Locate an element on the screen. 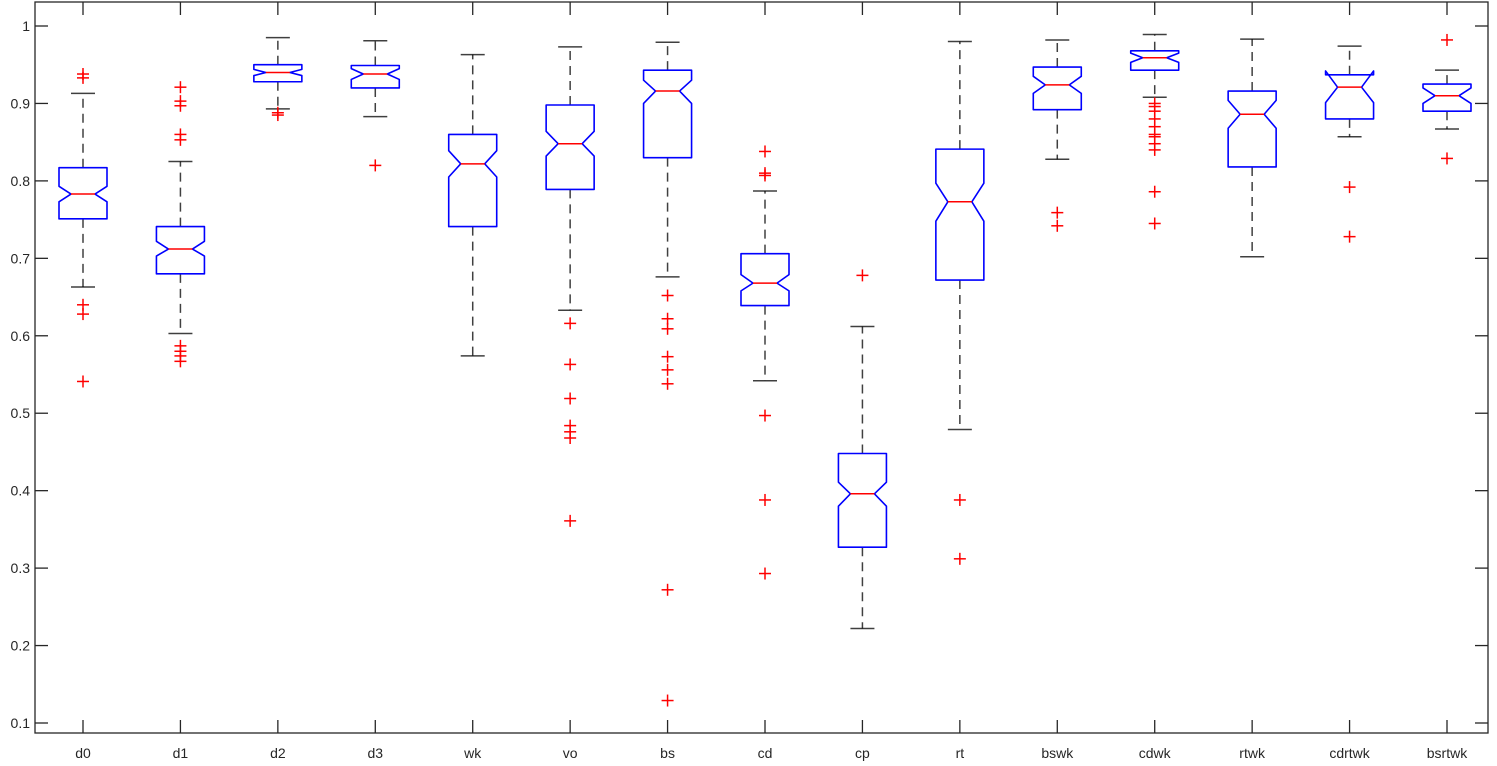 Image resolution: width=1497 pixels, height=766 pixels. x-tick-label: vo is located at coordinates (570, 753).